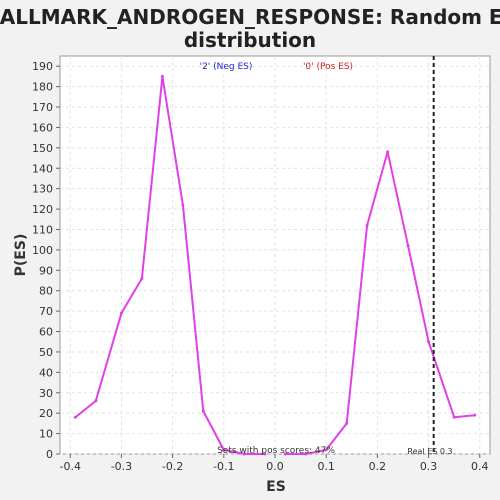 This screenshot has height=500, width=500. What do you see at coordinates (70, 466) in the screenshot?
I see `x-tick-label: -0.4` at bounding box center [70, 466].